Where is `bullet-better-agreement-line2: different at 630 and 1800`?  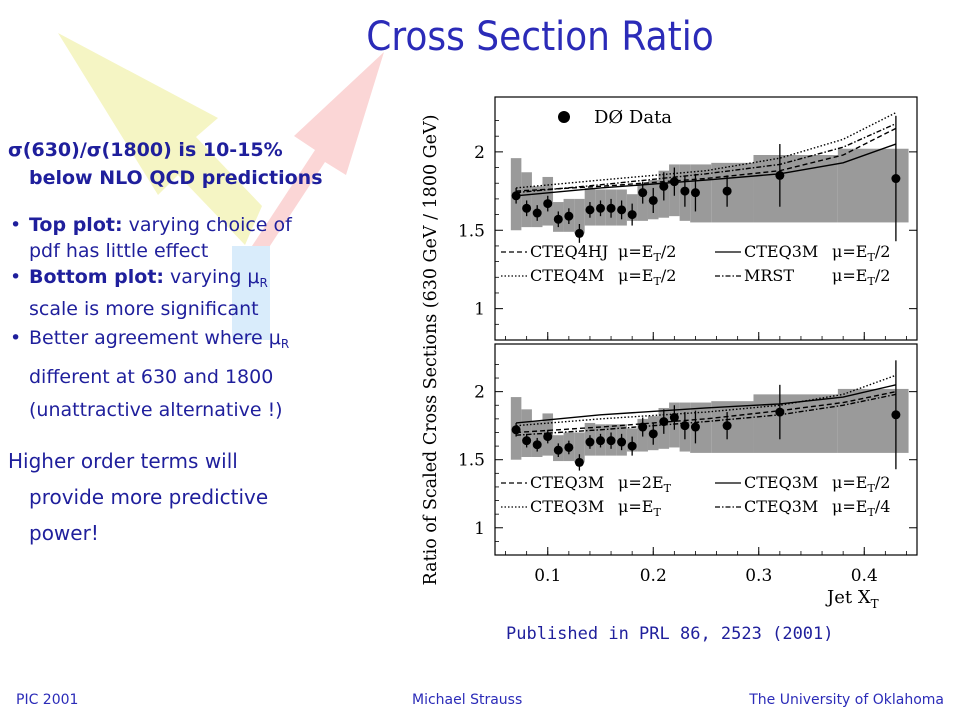 bullet-better-agreement-line2: different at 630 and 1800 is located at coordinates (151, 377).